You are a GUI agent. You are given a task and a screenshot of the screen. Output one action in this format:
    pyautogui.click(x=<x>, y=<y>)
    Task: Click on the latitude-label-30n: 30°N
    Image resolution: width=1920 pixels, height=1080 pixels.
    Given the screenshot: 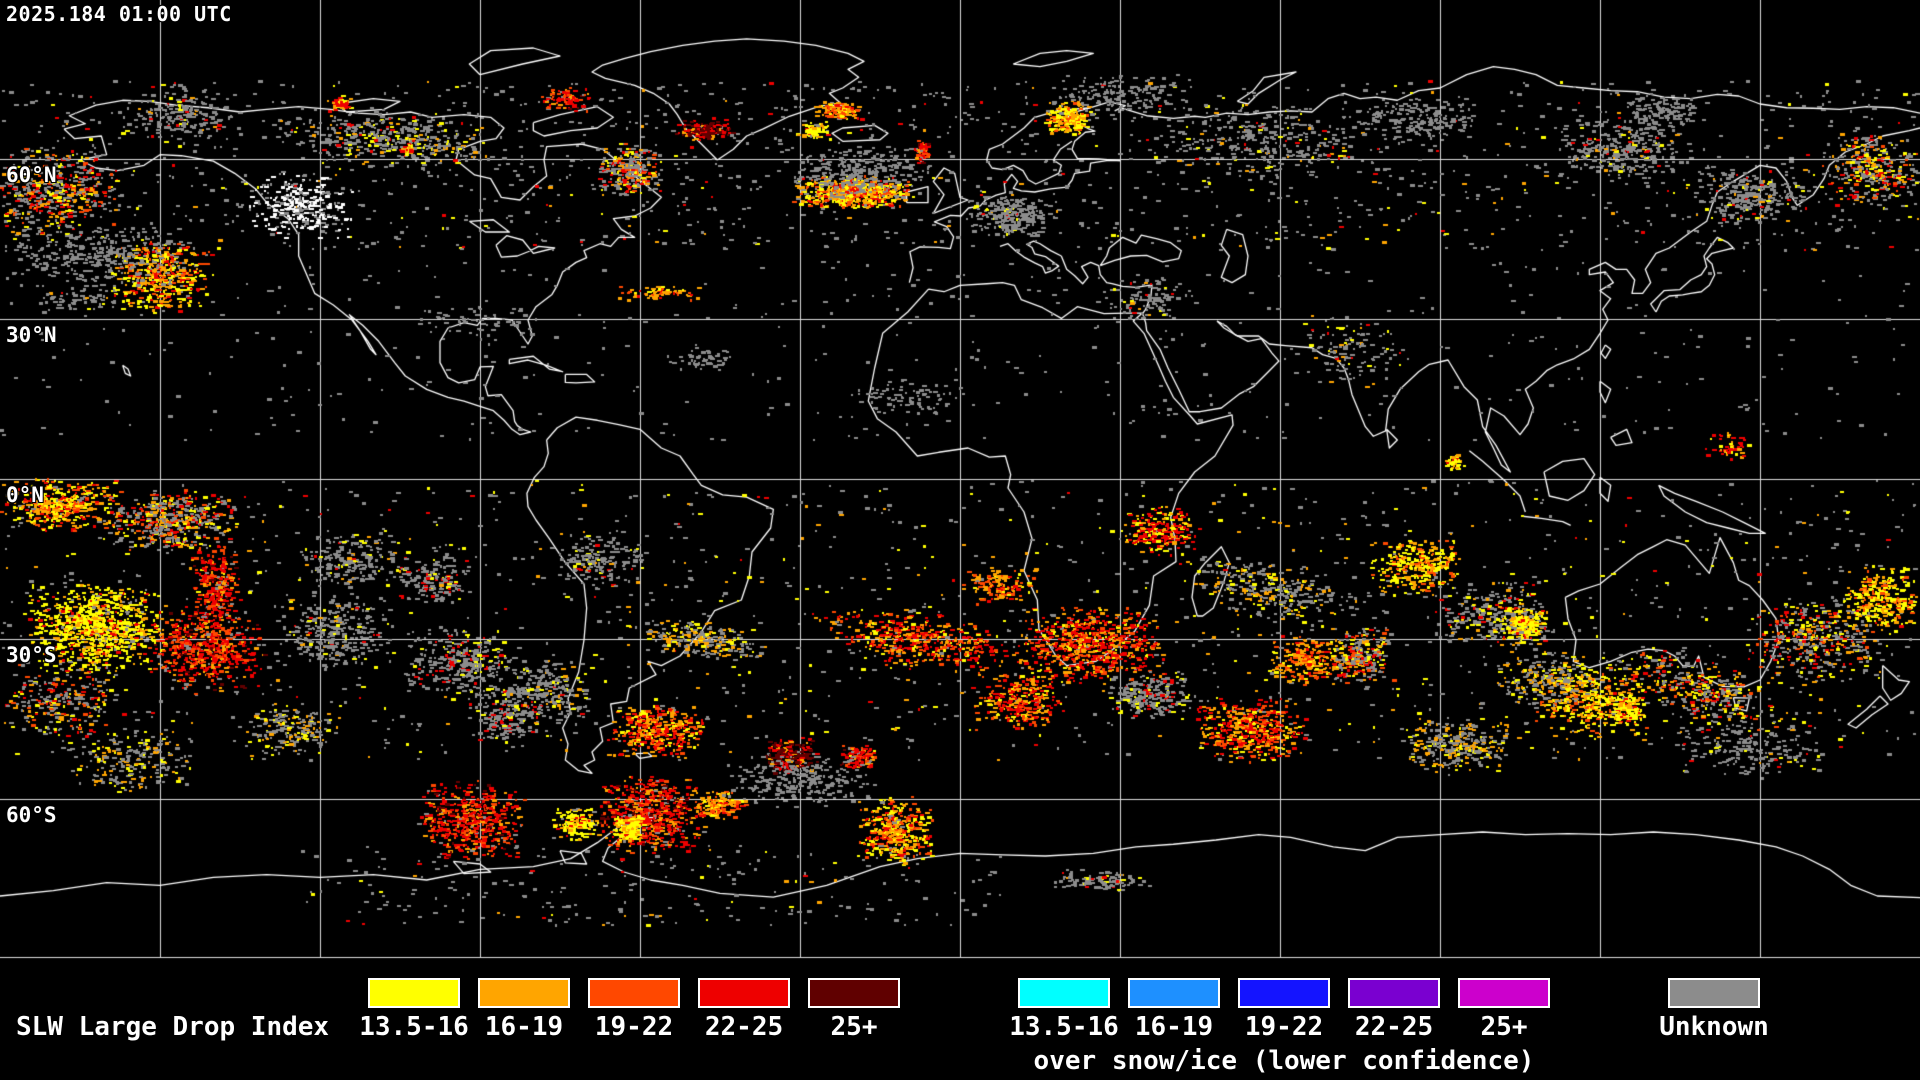 What is the action you would take?
    pyautogui.click(x=31, y=335)
    